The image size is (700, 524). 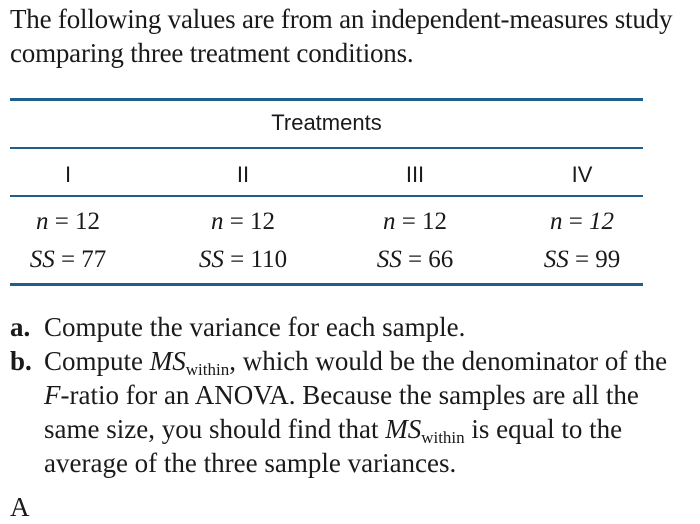 What do you see at coordinates (68, 174) in the screenshot?
I see `column-header-1: I` at bounding box center [68, 174].